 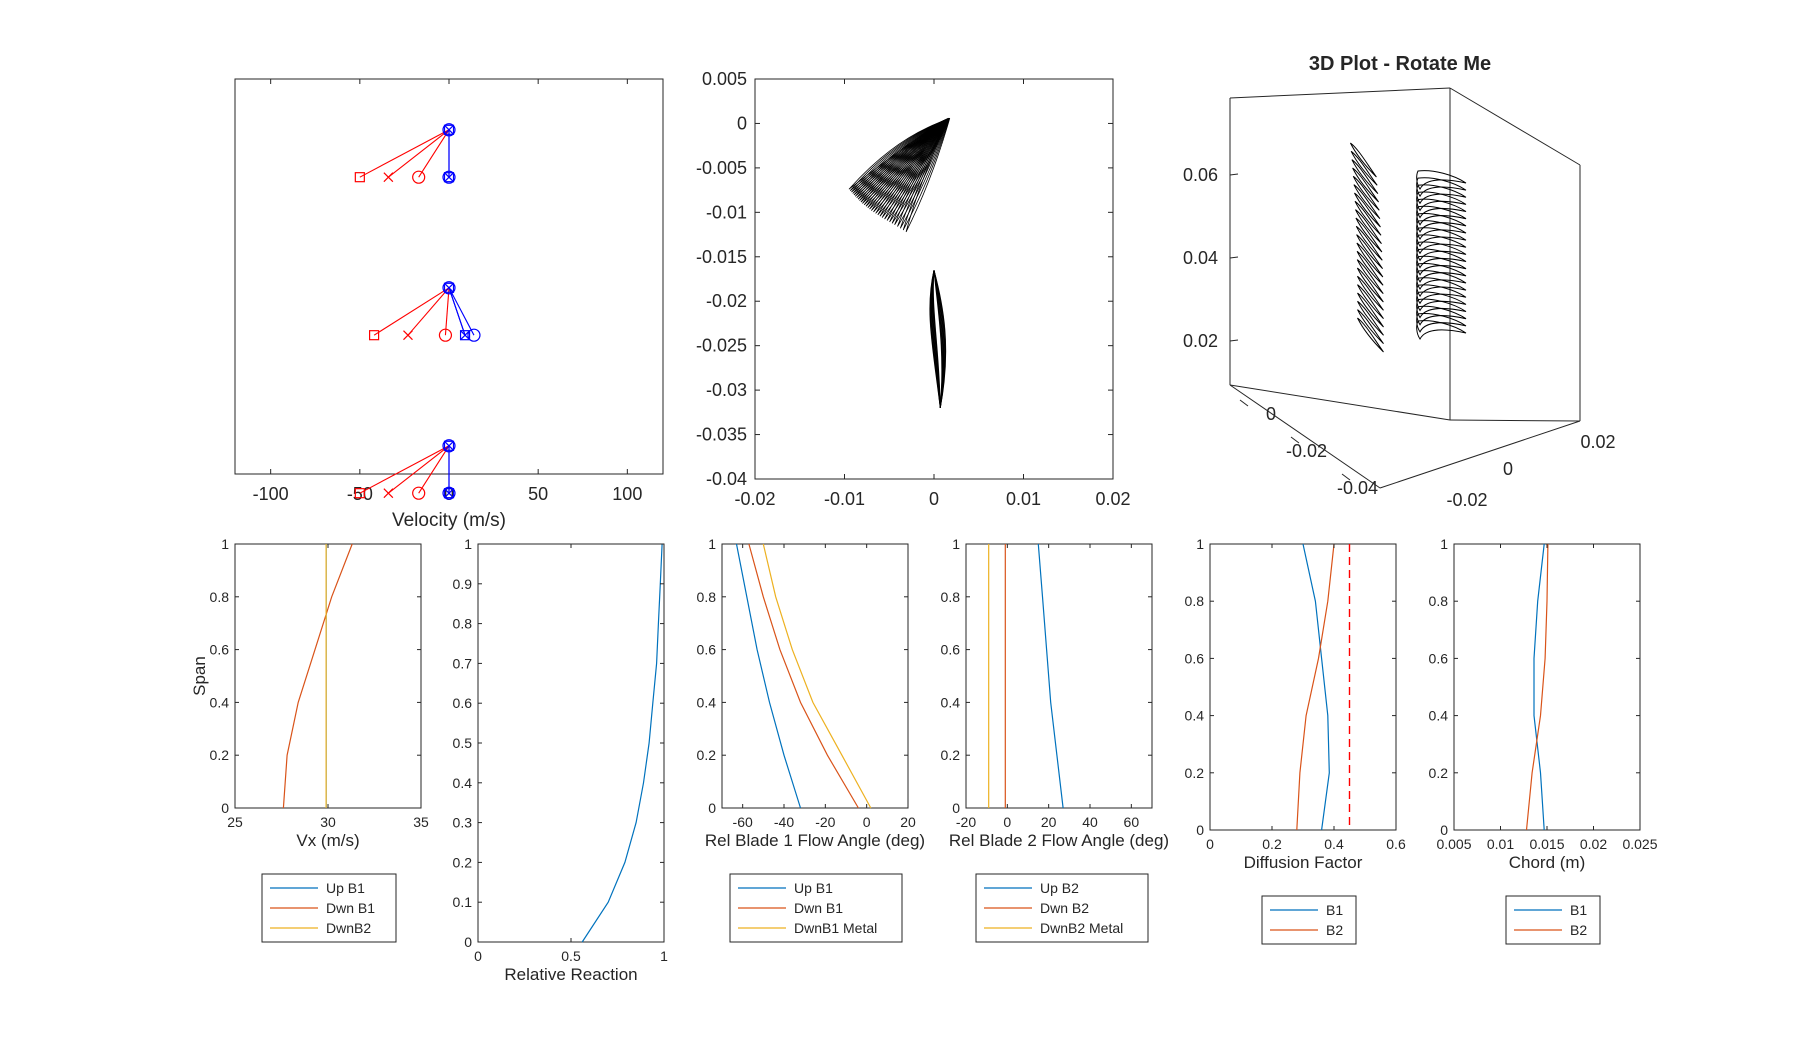 I want to click on x-axis-label: Relative Reaction, so click(x=570, y=974).